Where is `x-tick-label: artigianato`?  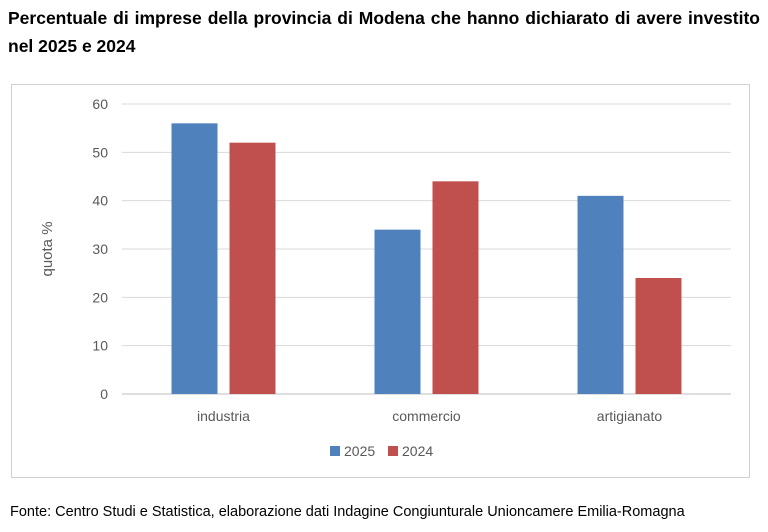
x-tick-label: artigianato is located at coordinates (630, 416).